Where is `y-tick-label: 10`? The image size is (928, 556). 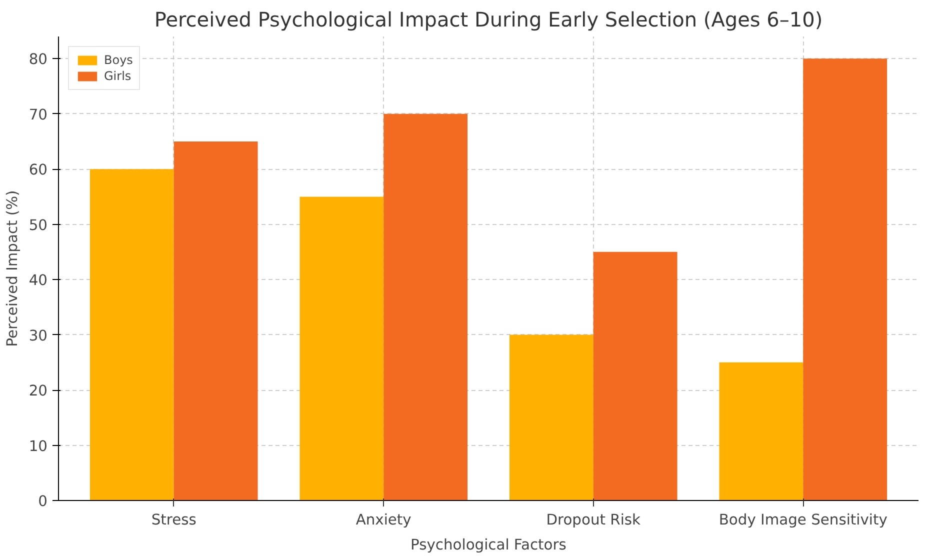 y-tick-label: 10 is located at coordinates (38, 446).